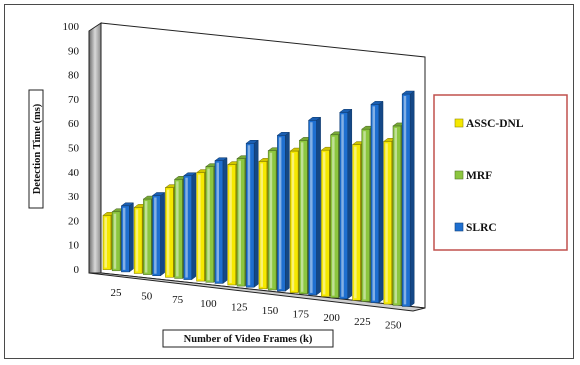  I want to click on y-axis-ticks: 0 10 20 30 40 50 60 70 80 90 100, so click(71, 148).